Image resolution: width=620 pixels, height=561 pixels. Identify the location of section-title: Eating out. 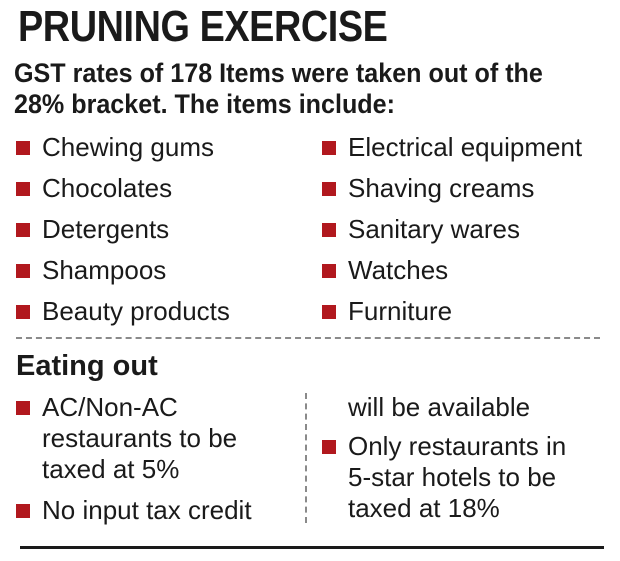
(87, 366).